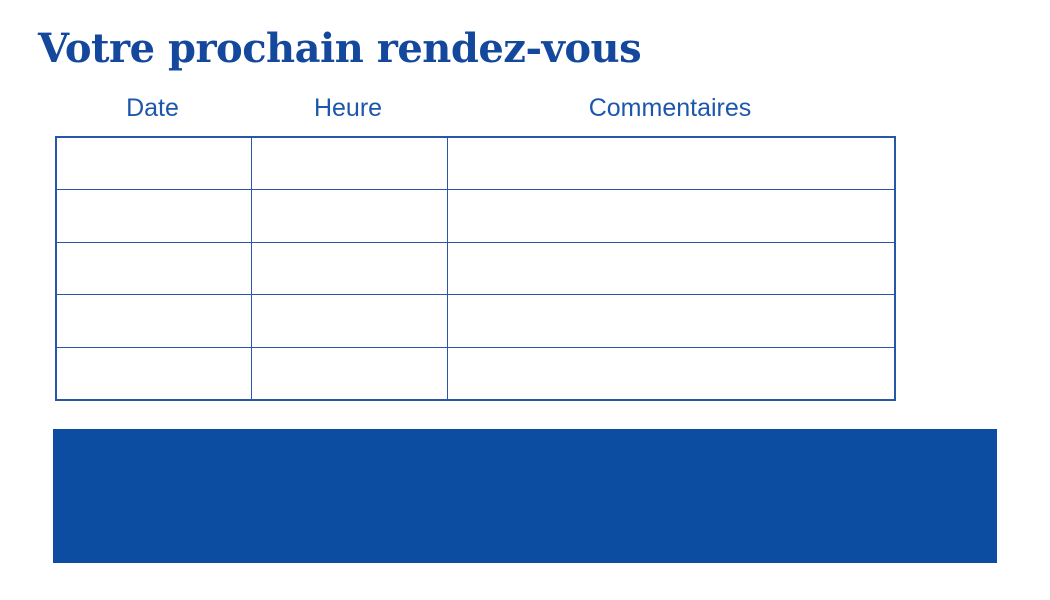 The image size is (1050, 600). Describe the element at coordinates (474, 108) in the screenshot. I see `table-column-headers: Date Heure Commentaires` at that location.